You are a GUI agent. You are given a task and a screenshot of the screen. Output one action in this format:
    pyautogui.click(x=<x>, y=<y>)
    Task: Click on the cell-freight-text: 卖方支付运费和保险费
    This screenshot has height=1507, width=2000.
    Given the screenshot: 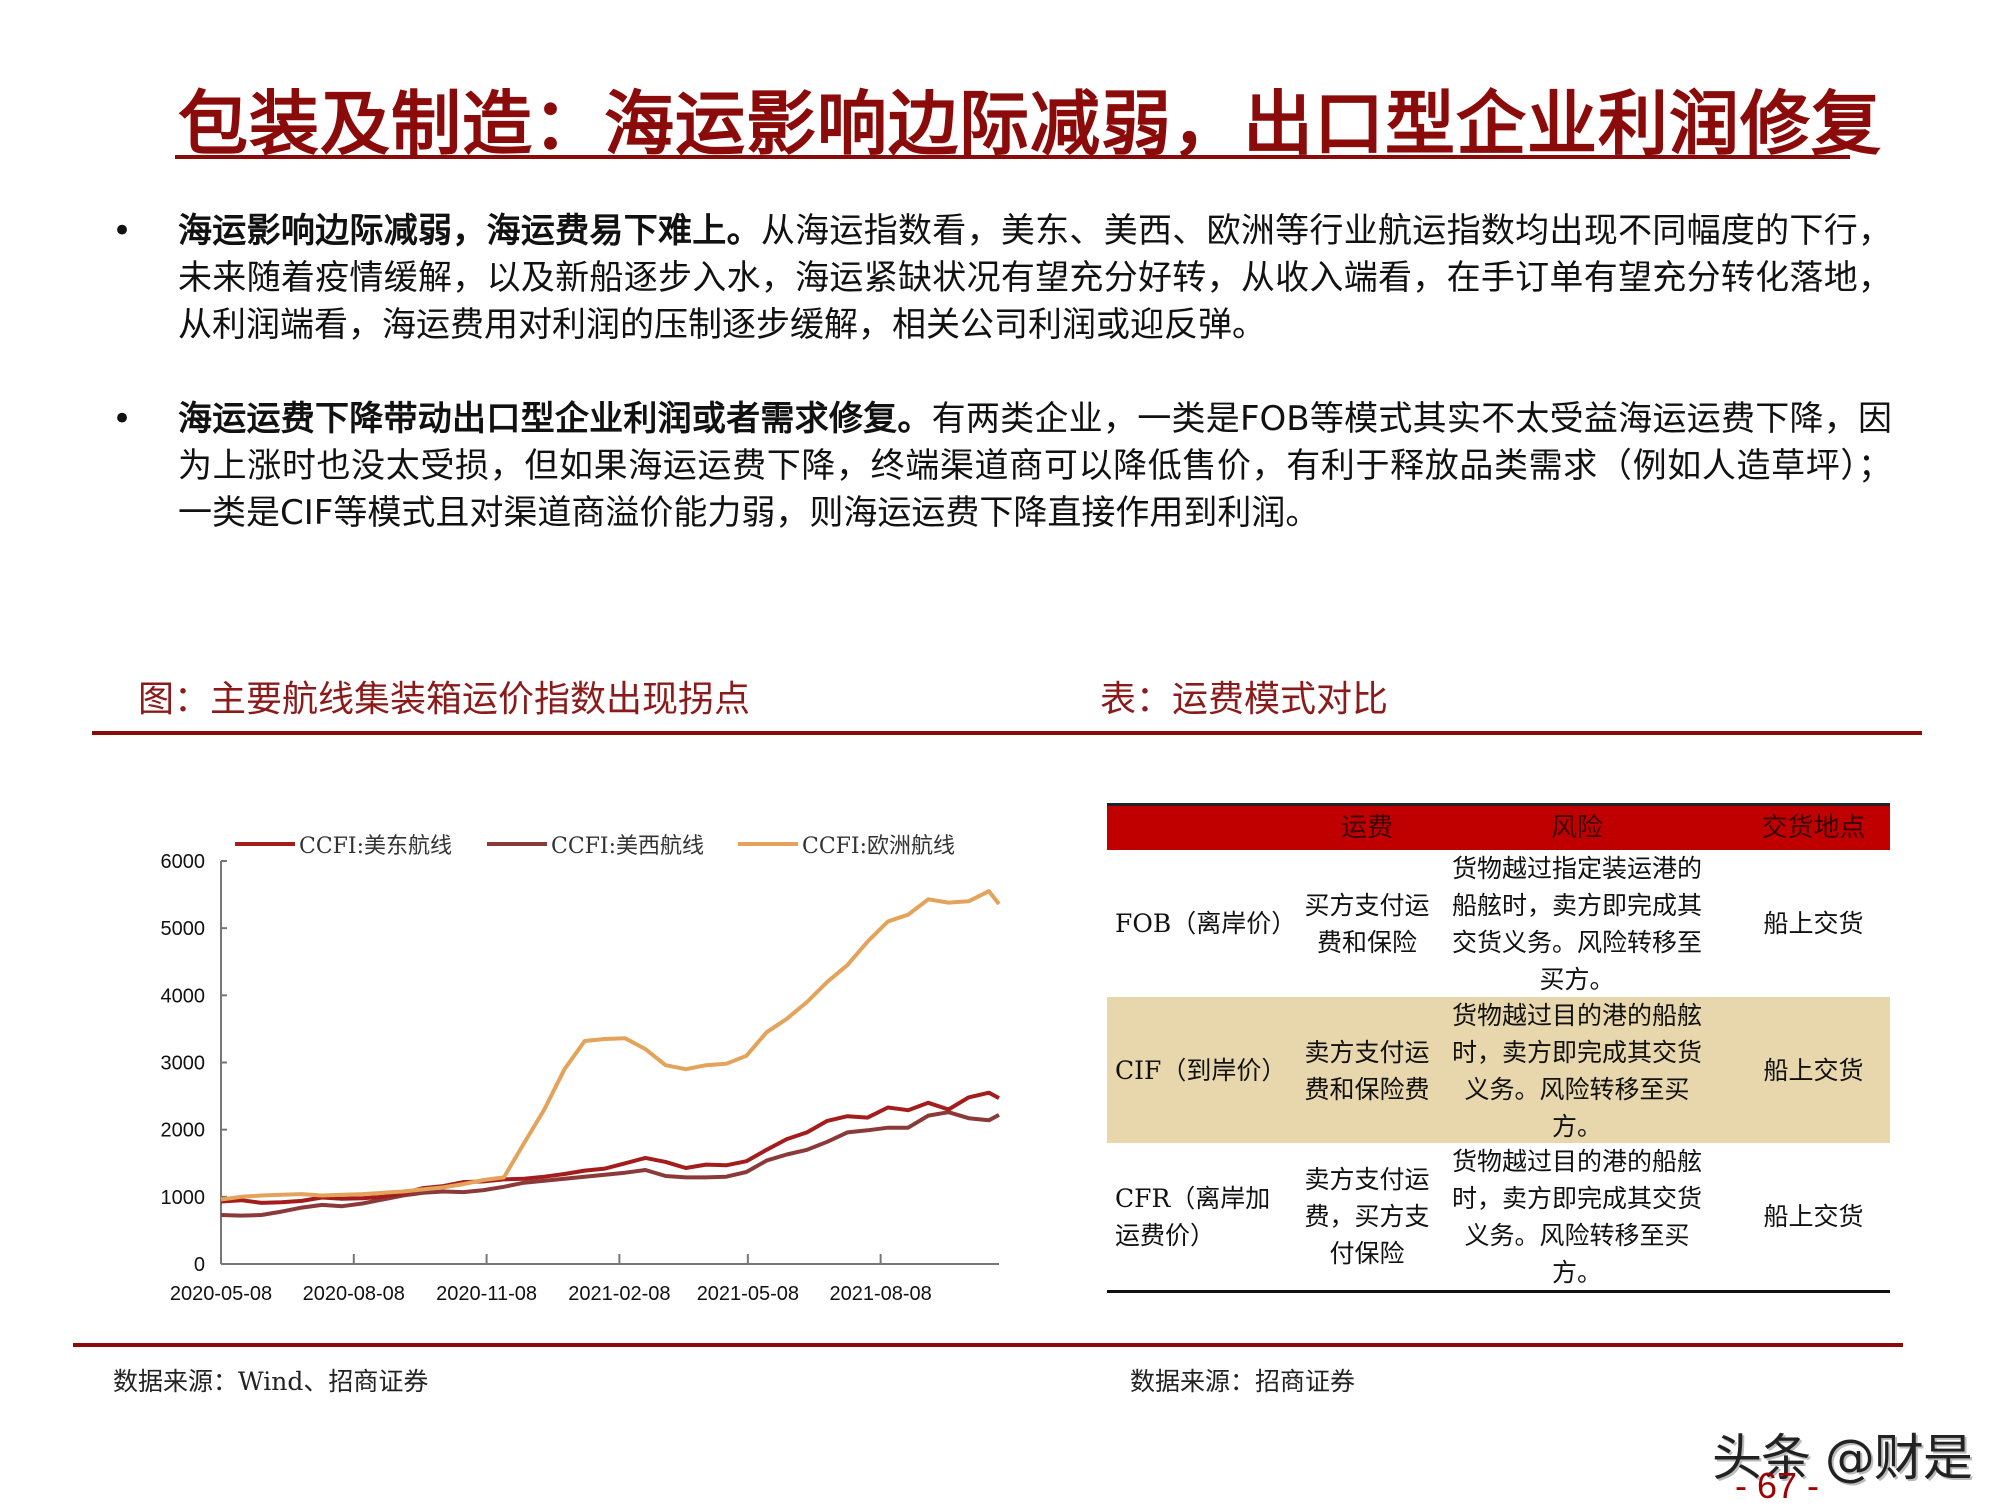 What is the action you would take?
    pyautogui.click(x=1367, y=1070)
    